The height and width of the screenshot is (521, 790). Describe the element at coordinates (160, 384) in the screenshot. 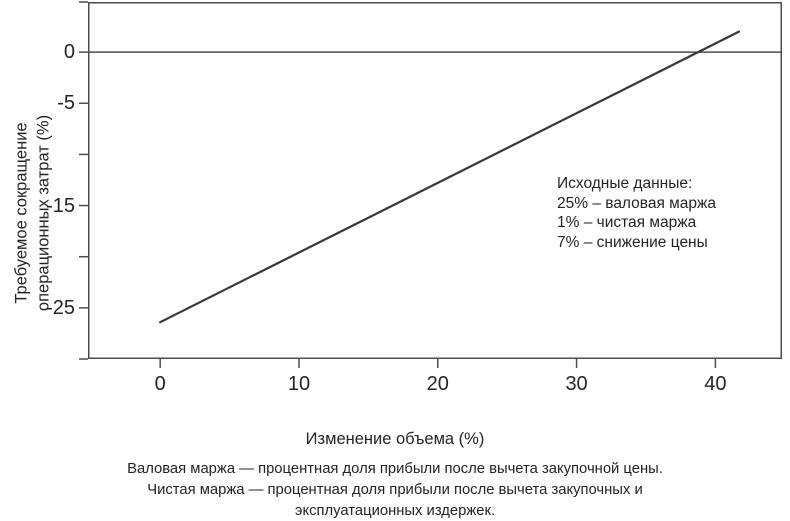

I see `x-tick-label: 0` at that location.